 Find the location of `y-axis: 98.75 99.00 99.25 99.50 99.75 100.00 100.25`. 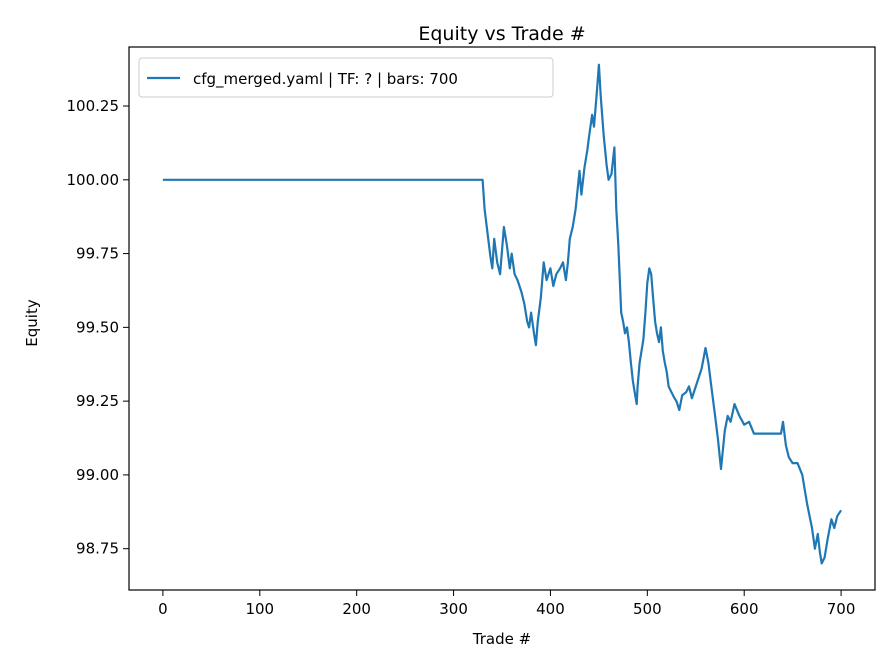

y-axis: 98.75 99.00 99.25 99.50 99.75 100.00 100.25 is located at coordinates (98, 327).